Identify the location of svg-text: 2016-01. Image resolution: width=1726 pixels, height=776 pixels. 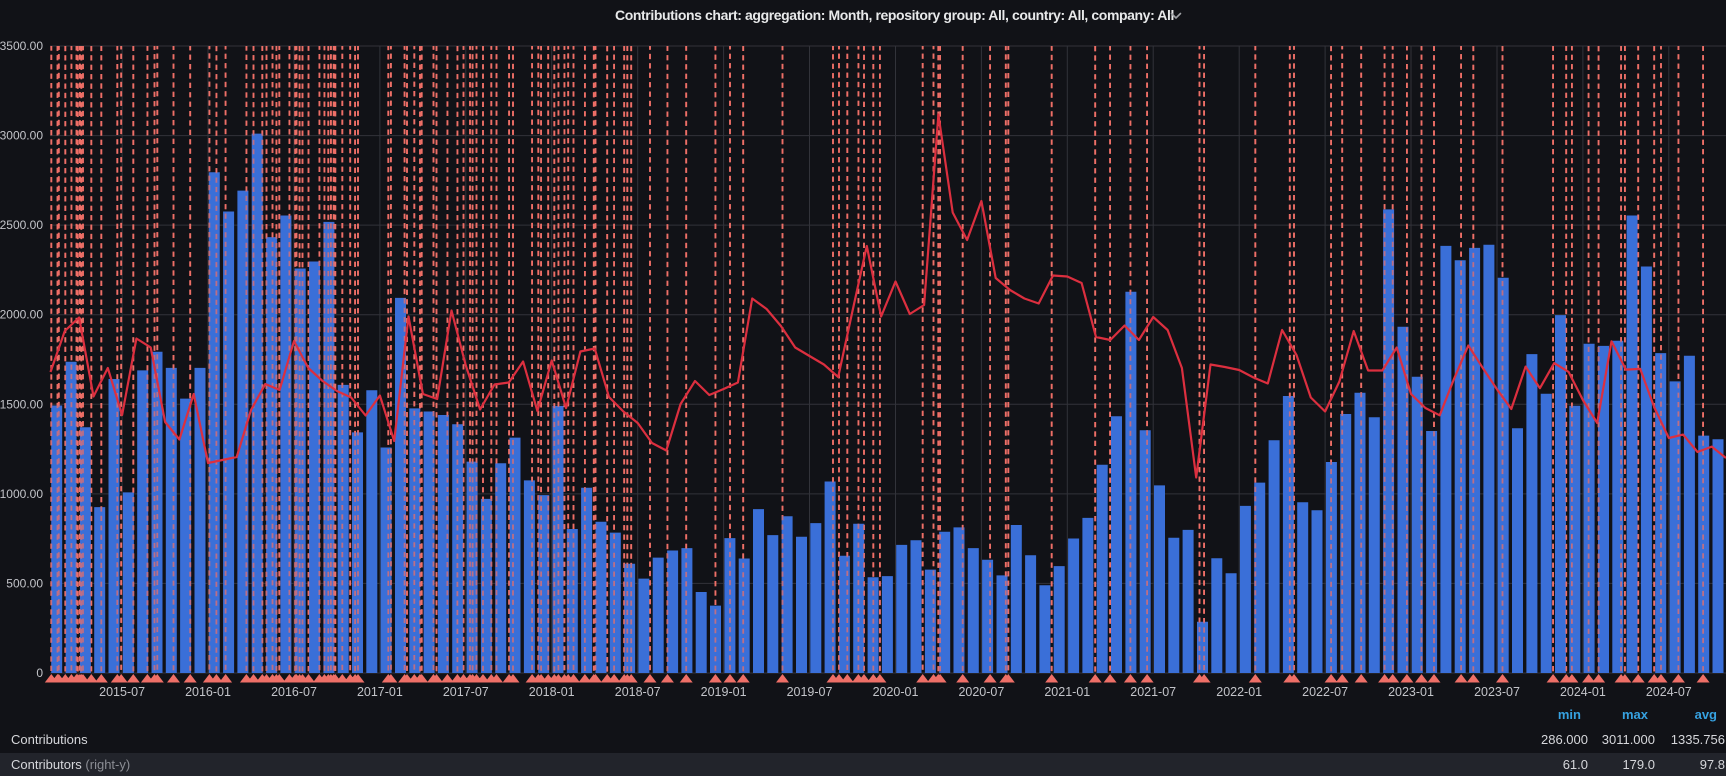
(208, 692).